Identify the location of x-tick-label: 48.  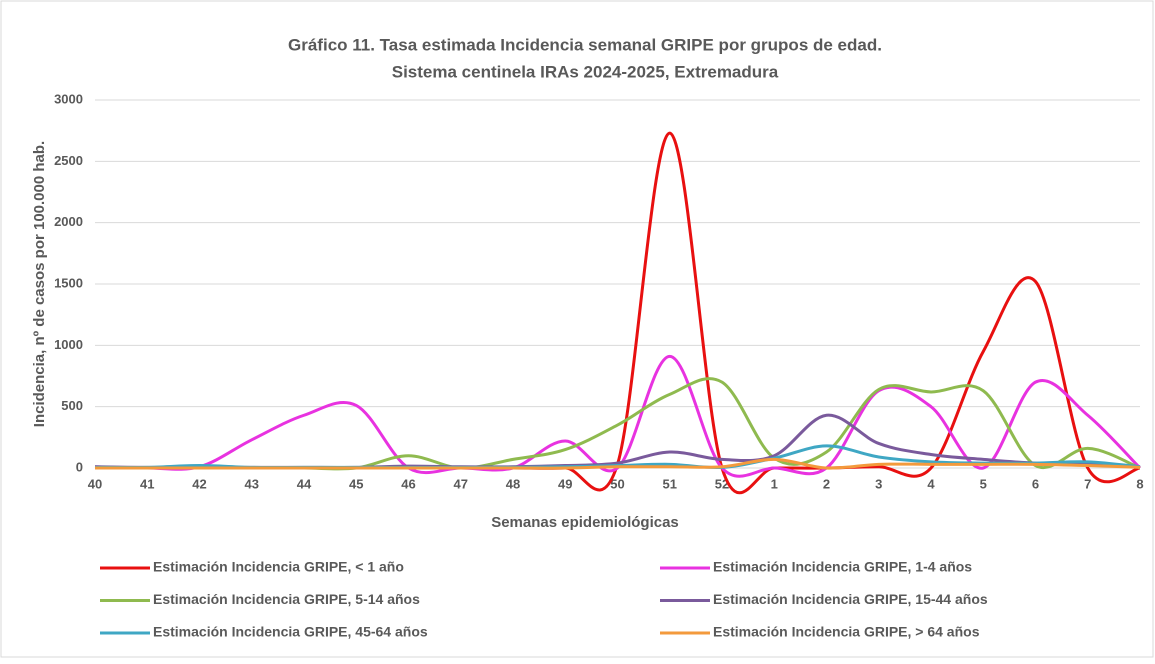
(513, 483).